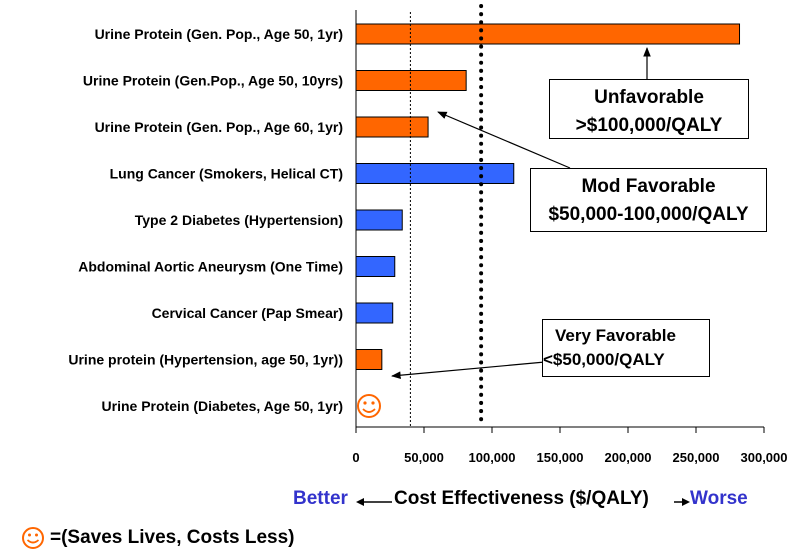  What do you see at coordinates (320, 498) in the screenshot?
I see `better-label: Better` at bounding box center [320, 498].